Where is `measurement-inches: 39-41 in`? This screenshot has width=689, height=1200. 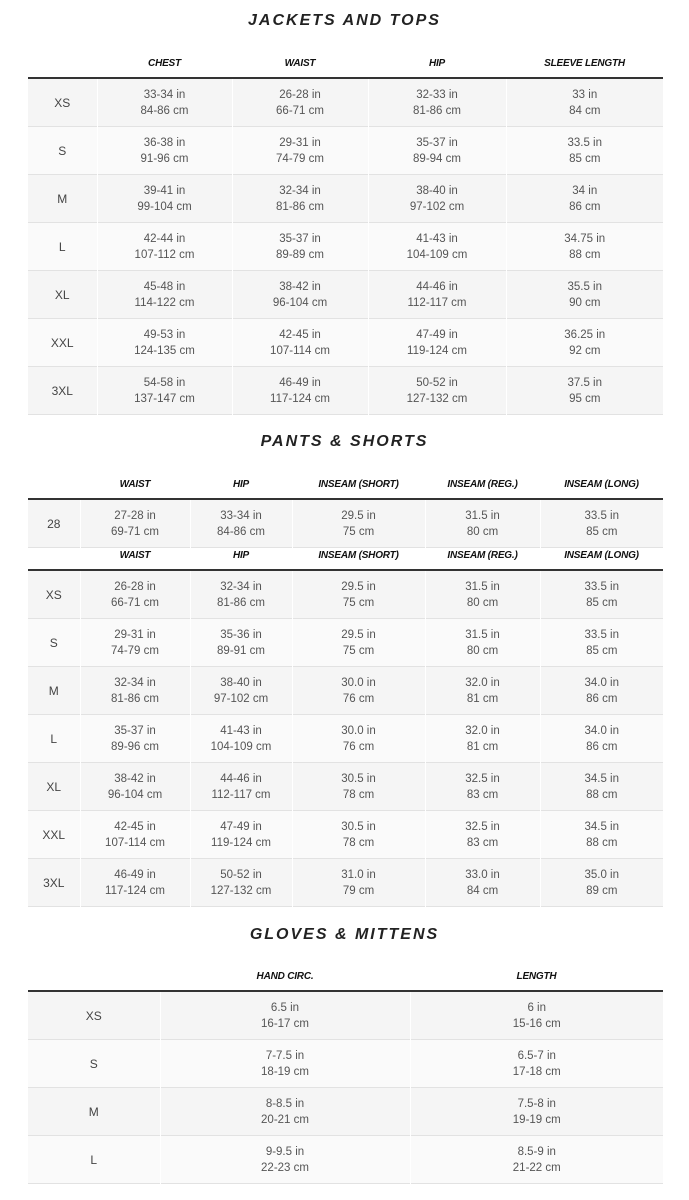
measurement-inches: 39-41 in is located at coordinates (164, 190).